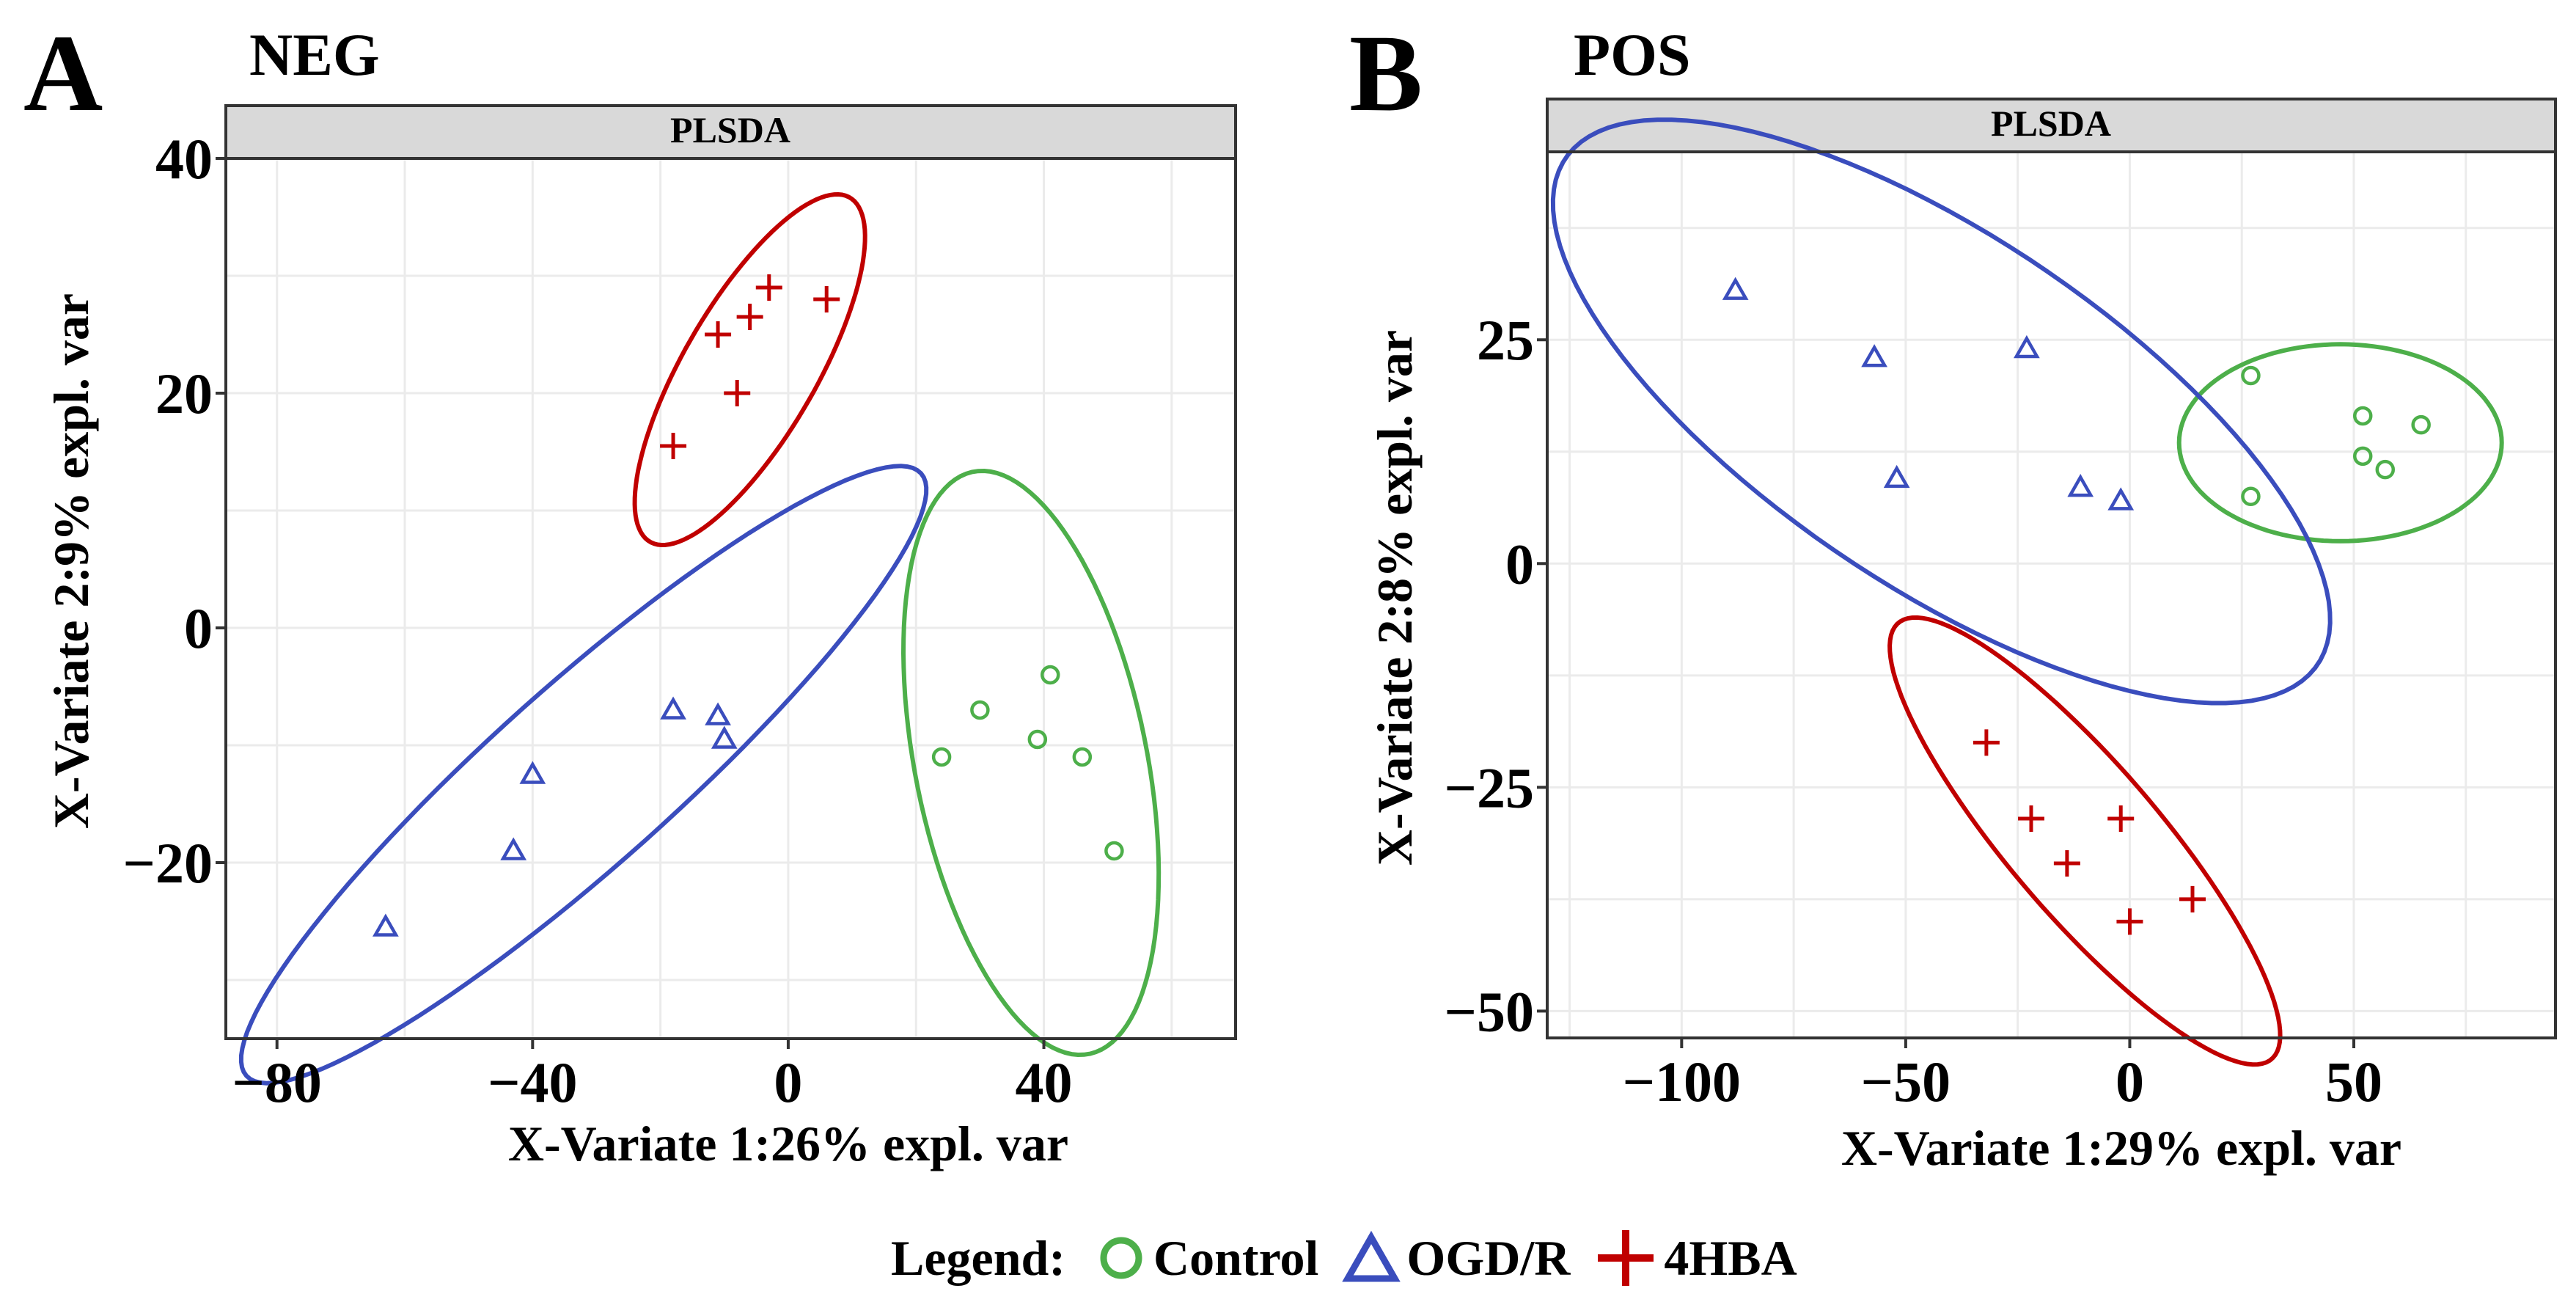 This screenshot has width=2576, height=1313. I want to click on panel-b-points, so click(2077, 606).